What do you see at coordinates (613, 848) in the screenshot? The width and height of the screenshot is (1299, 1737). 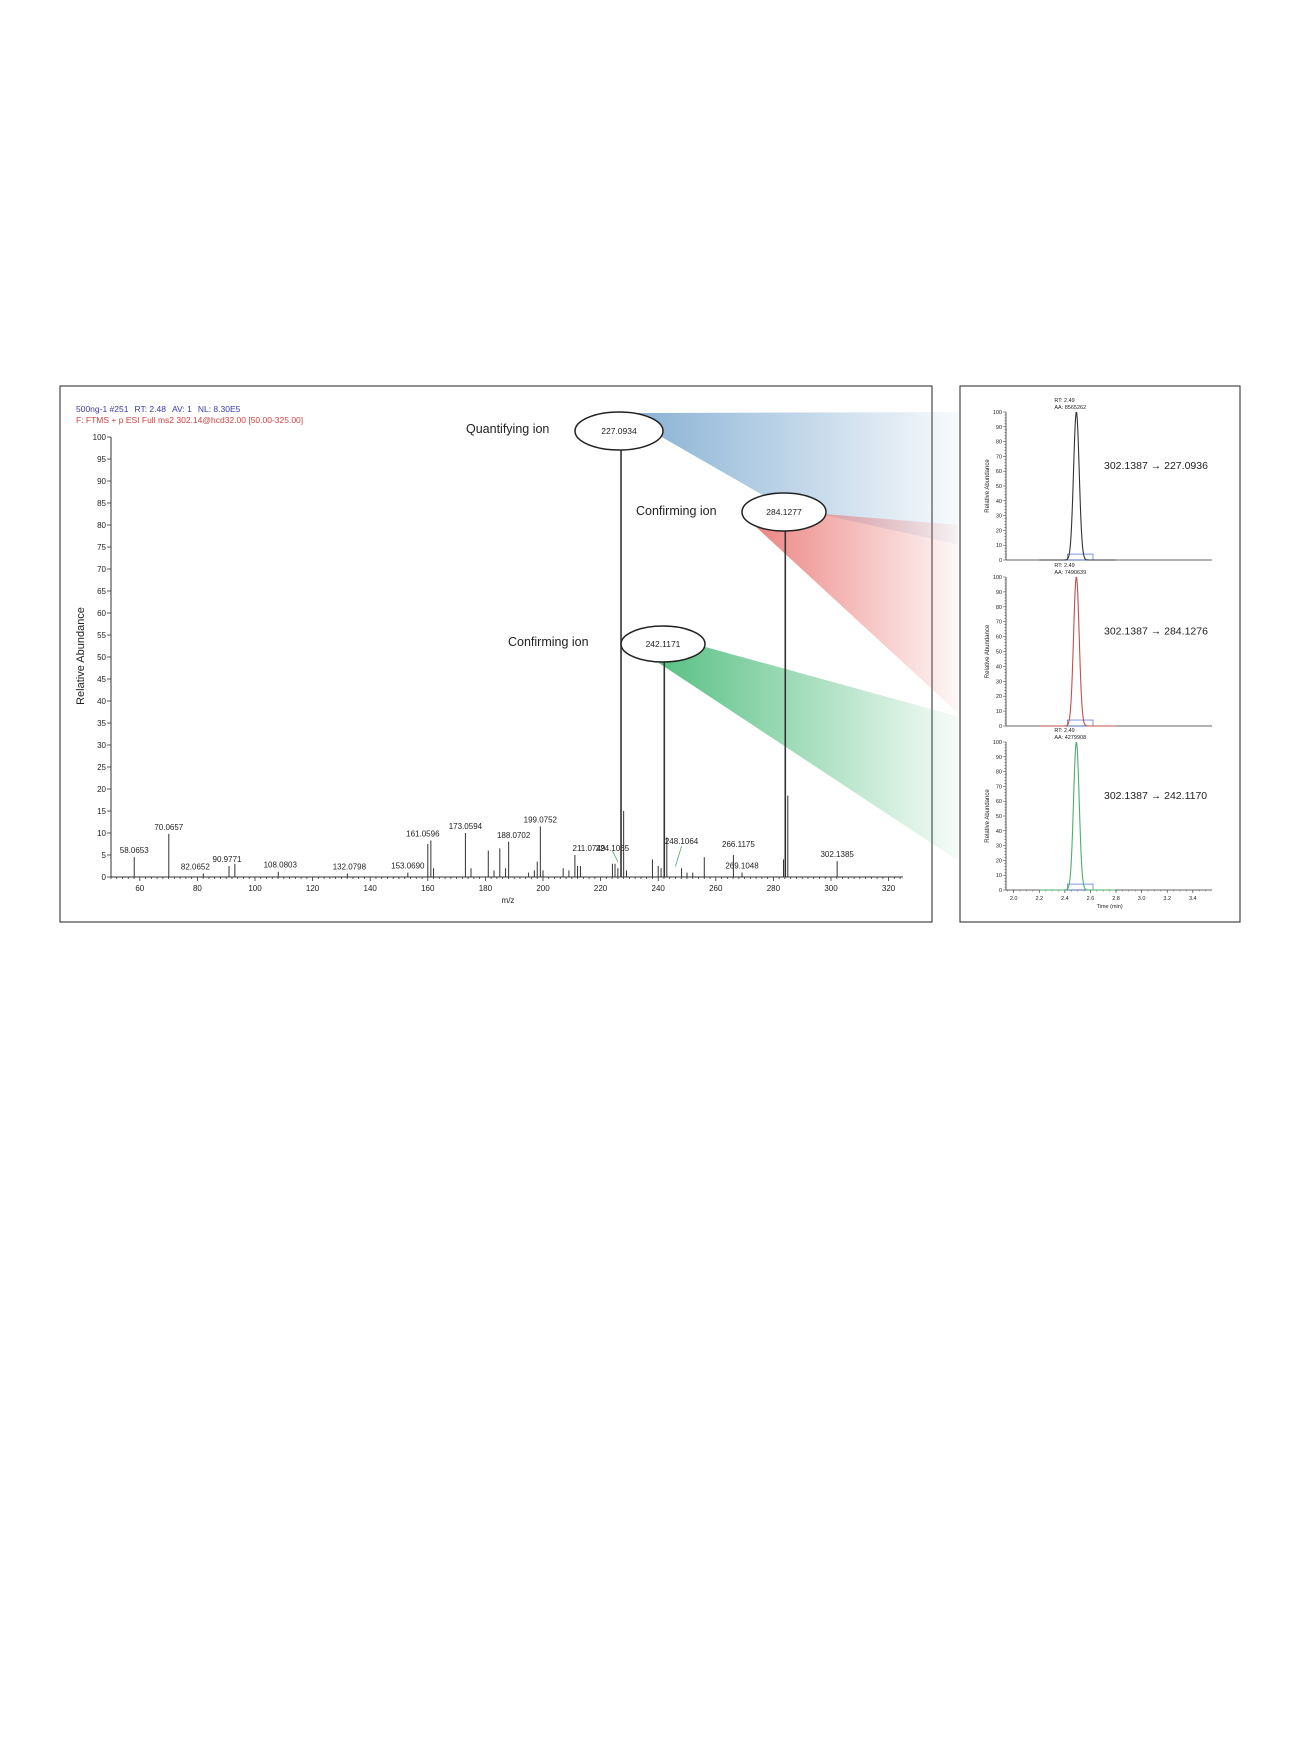 I see `spectrum-peak-label: 224.1065` at bounding box center [613, 848].